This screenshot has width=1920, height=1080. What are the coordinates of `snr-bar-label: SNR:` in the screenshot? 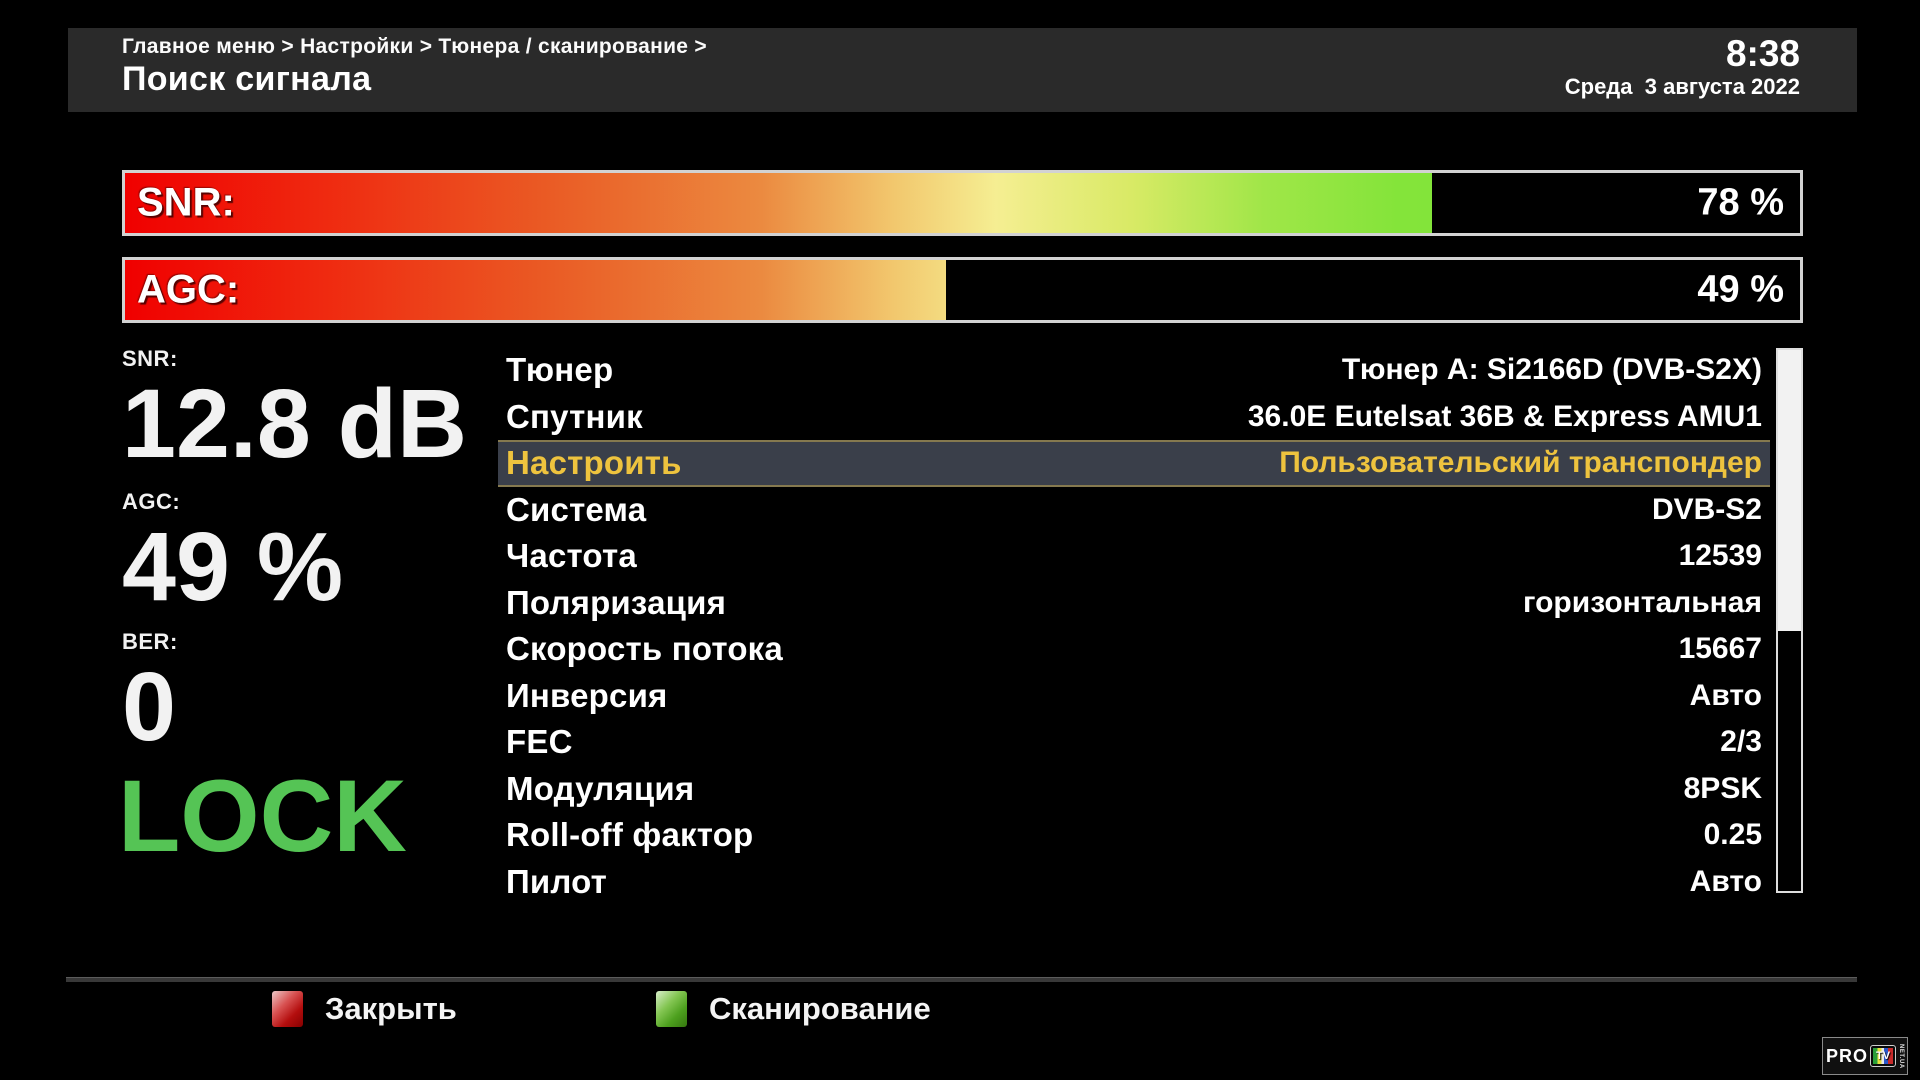 It's located at (186, 202).